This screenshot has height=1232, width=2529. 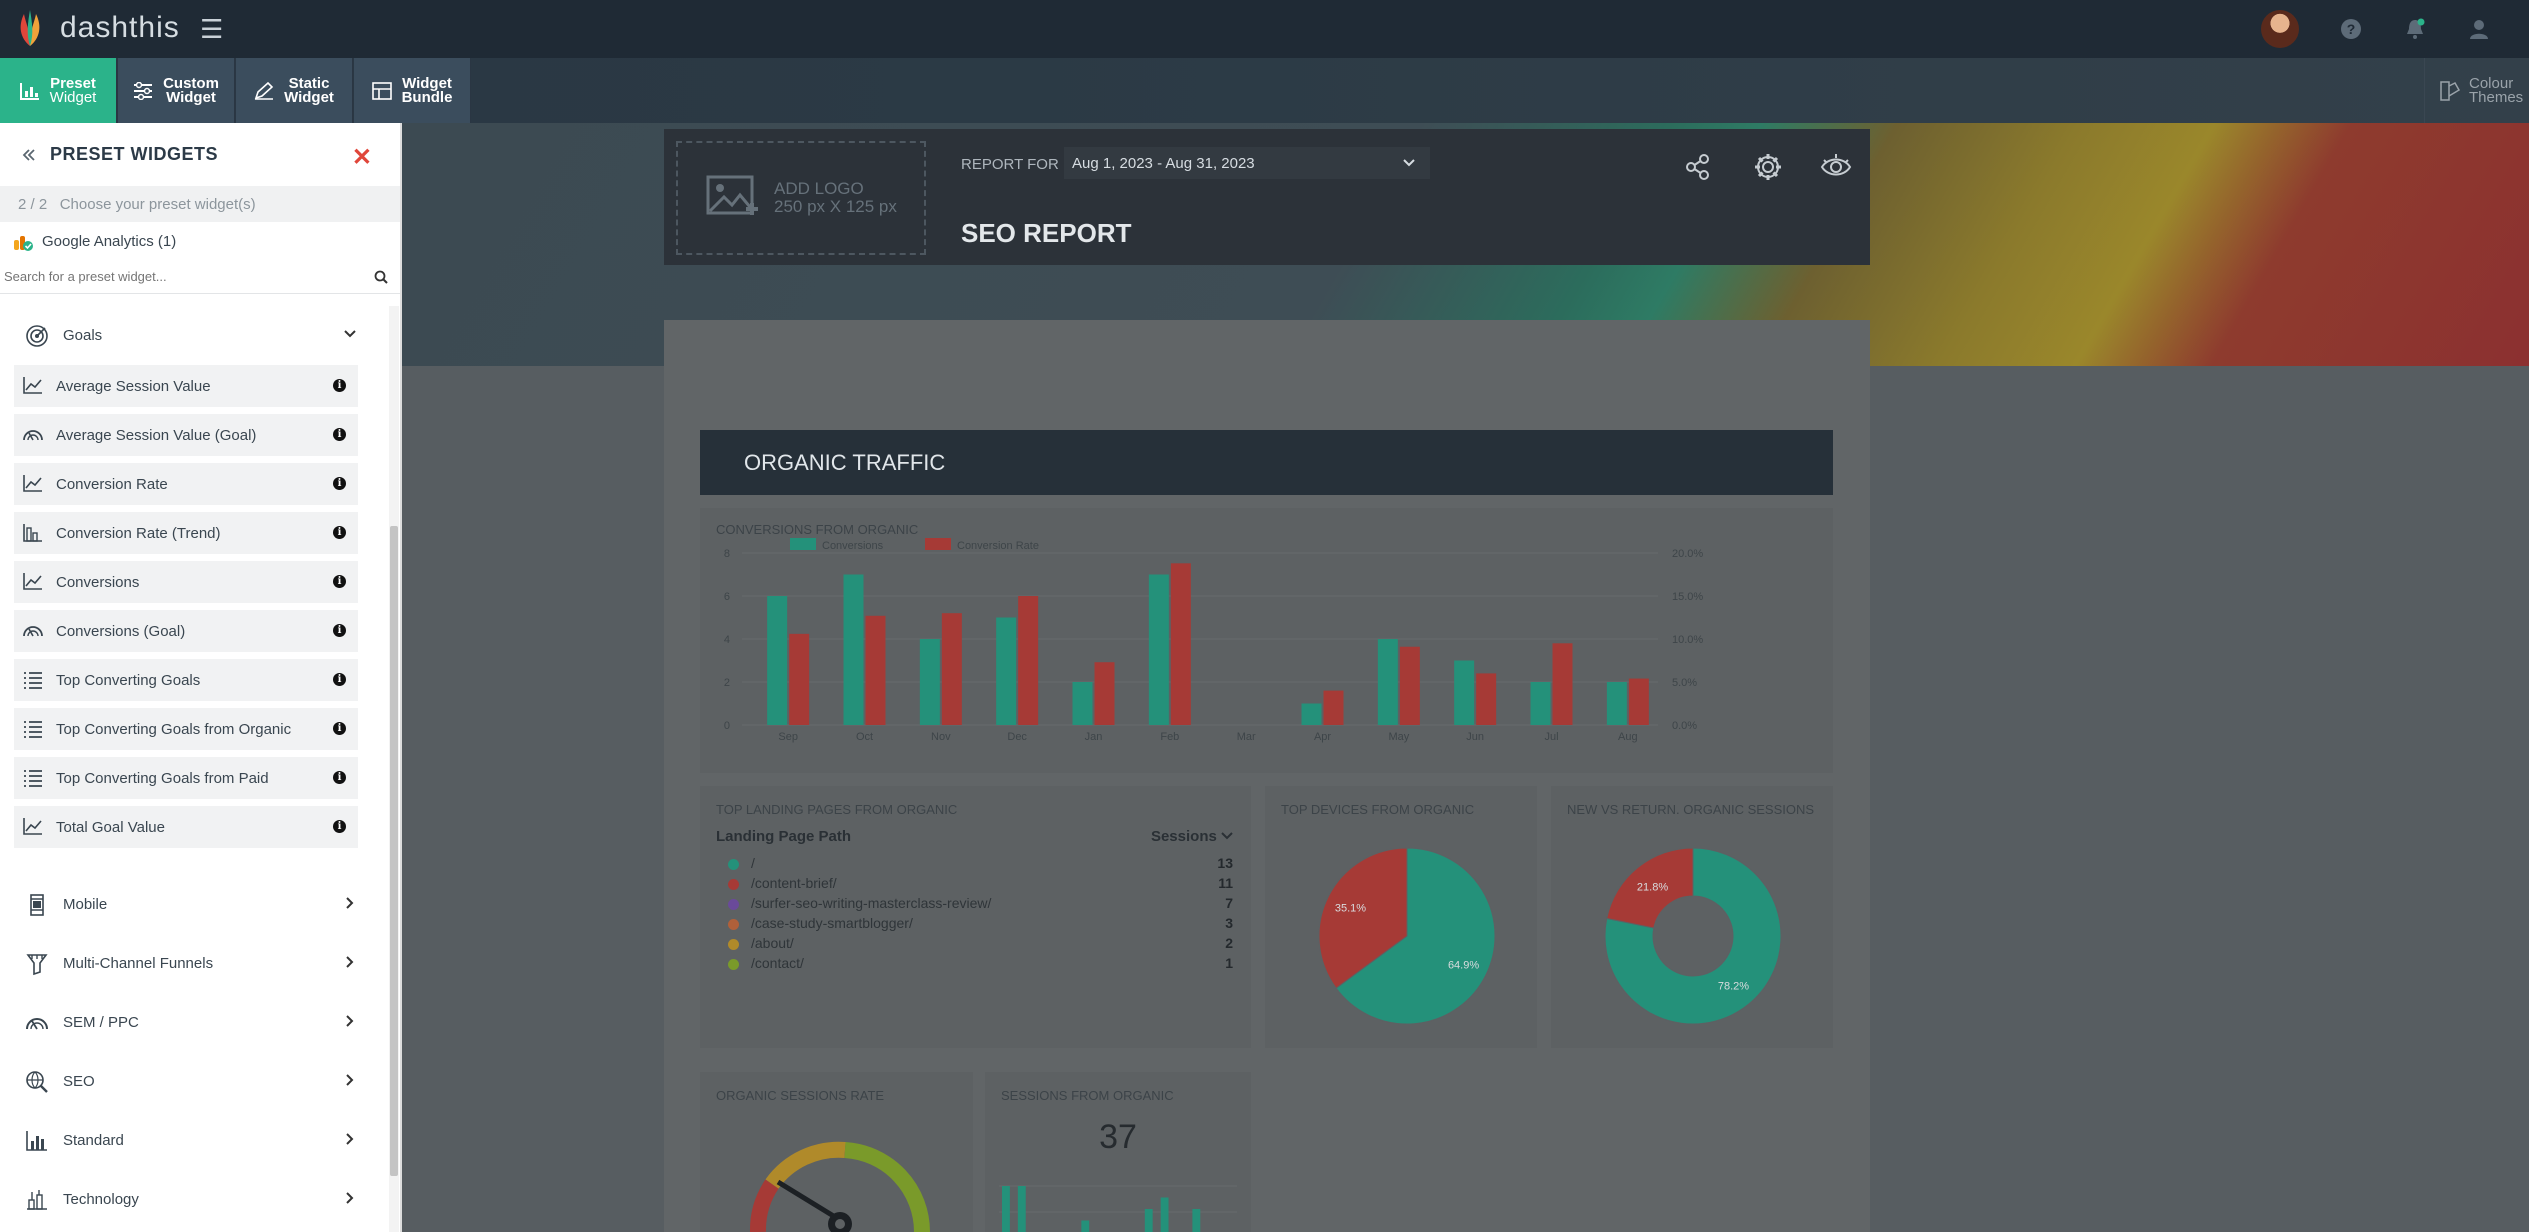 What do you see at coordinates (186, 435) in the screenshot?
I see `preset-widget-item: Average Session Value (Goal) i` at bounding box center [186, 435].